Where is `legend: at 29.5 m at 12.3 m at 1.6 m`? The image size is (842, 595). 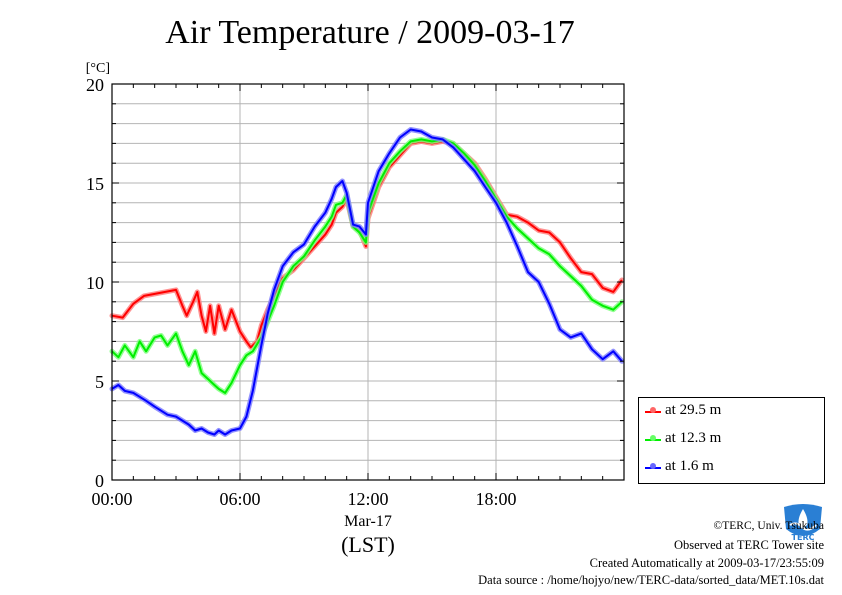 legend: at 29.5 m at 12.3 m at 1.6 m is located at coordinates (731, 440).